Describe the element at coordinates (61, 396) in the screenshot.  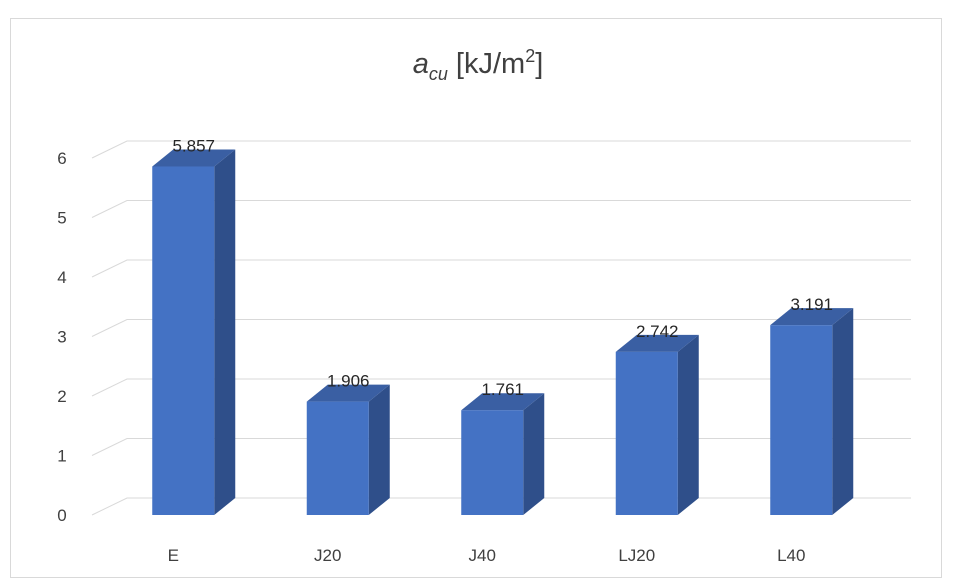
I see `y-tick-label-2: 2` at that location.